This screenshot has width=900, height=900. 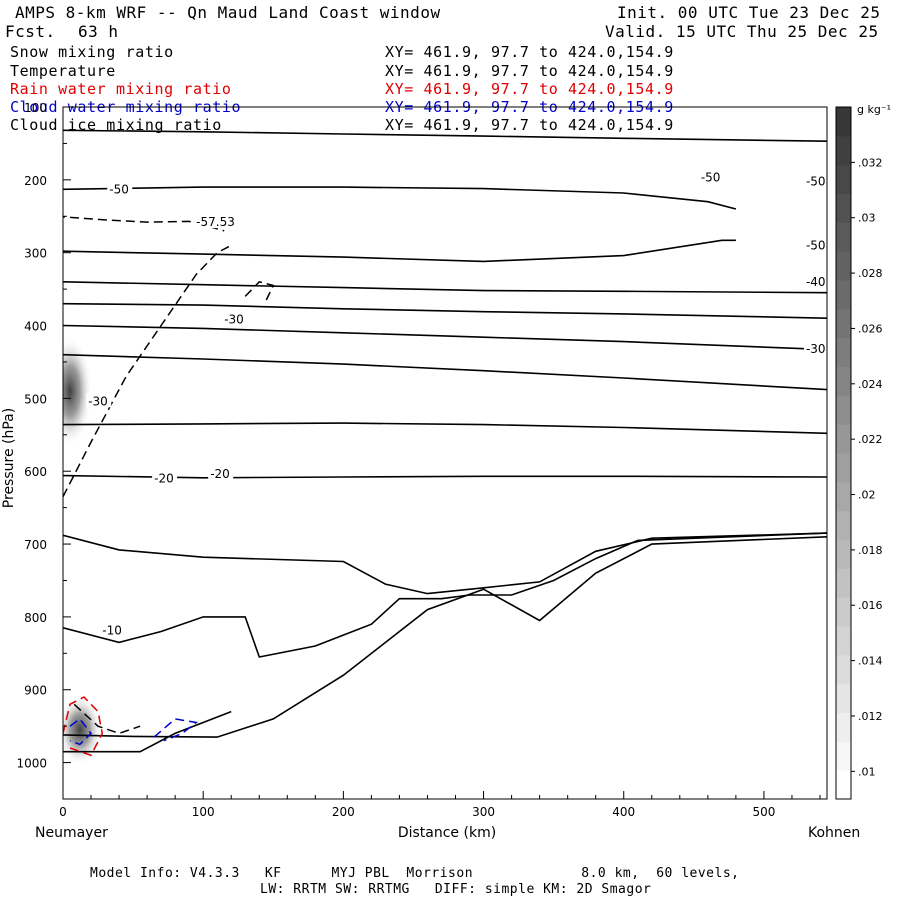 I want to click on colorbar-frame, so click(x=843, y=453).